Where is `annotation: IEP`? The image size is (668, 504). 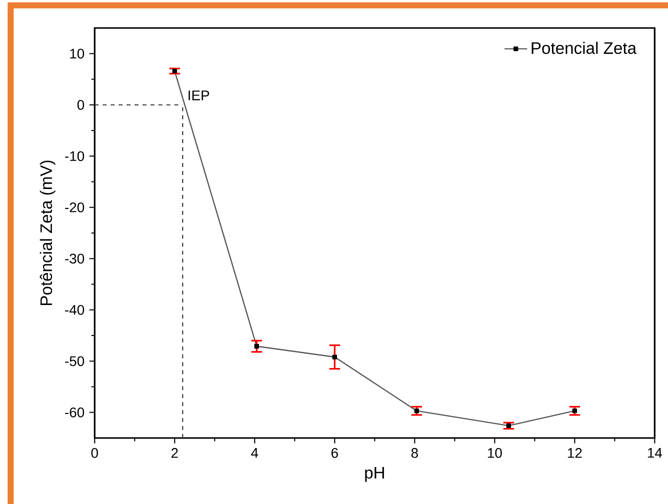
annotation: IEP is located at coordinates (199, 95).